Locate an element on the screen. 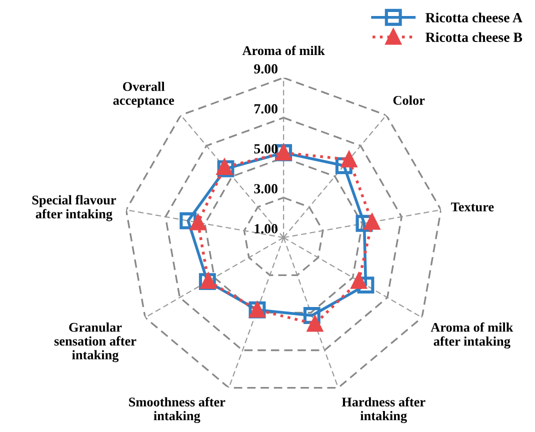  spoke-label: Smoothness after intaking is located at coordinates (177, 410).